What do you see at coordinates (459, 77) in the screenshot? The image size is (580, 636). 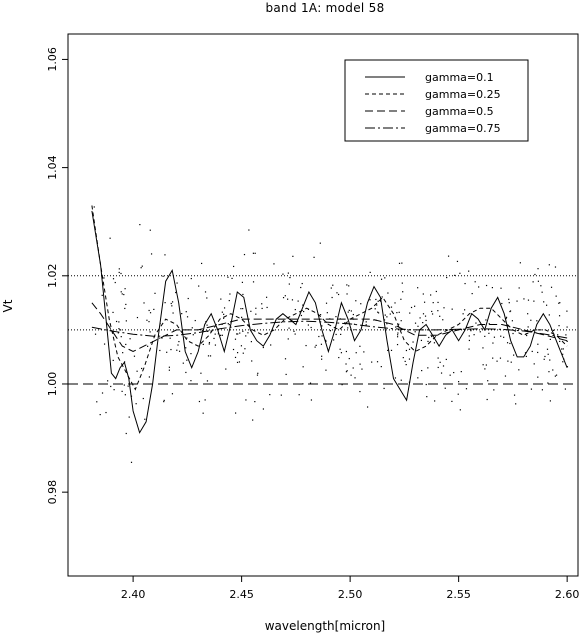 I see `legend-label: gamma=0.1` at bounding box center [459, 77].